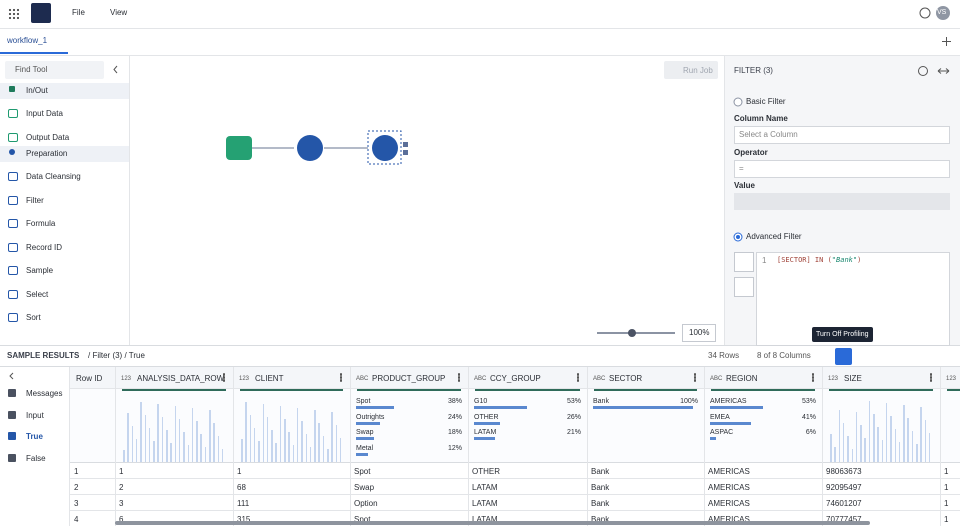 The image size is (960, 526). Describe the element at coordinates (859, 260) in the screenshot. I see `code: )` at that location.